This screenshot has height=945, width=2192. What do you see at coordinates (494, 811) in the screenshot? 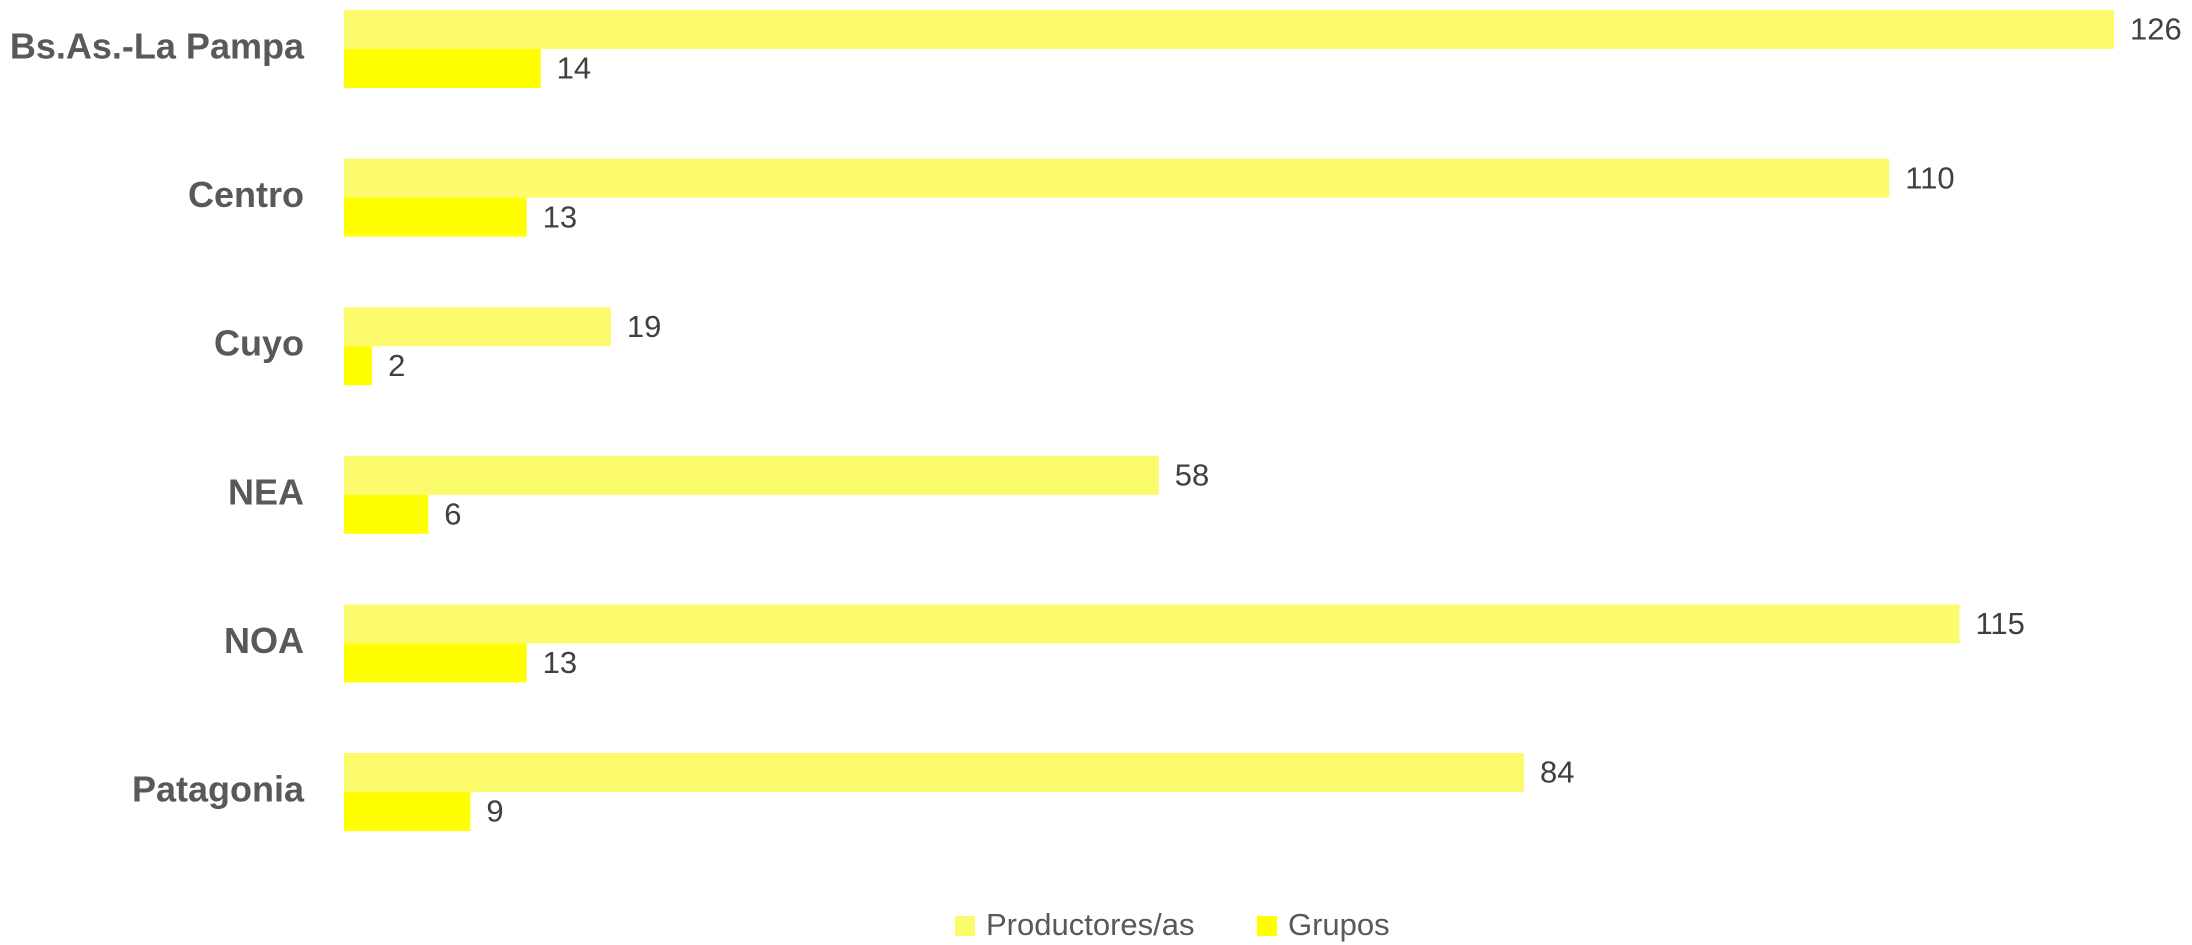
I see `value-label: 9` at bounding box center [494, 811].